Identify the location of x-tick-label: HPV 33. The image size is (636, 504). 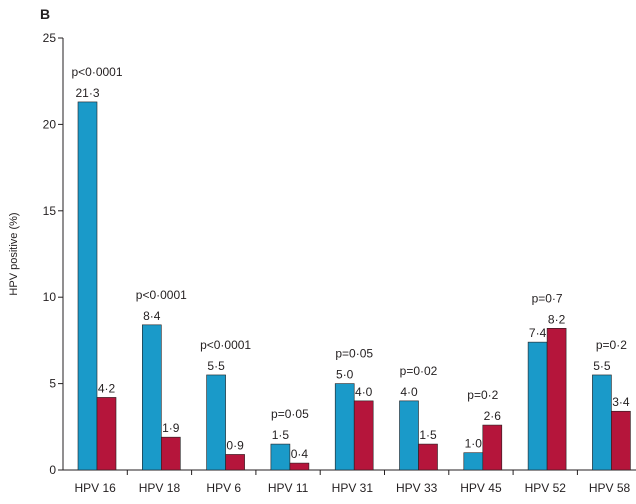
(417, 488).